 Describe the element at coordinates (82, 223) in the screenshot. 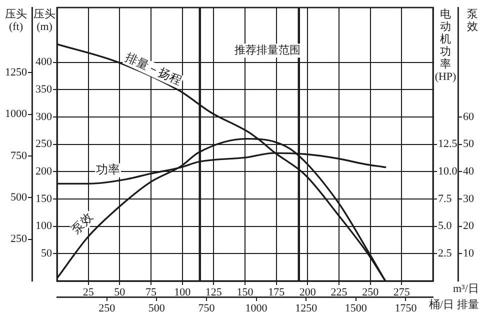

I see `text: 泵效` at that location.